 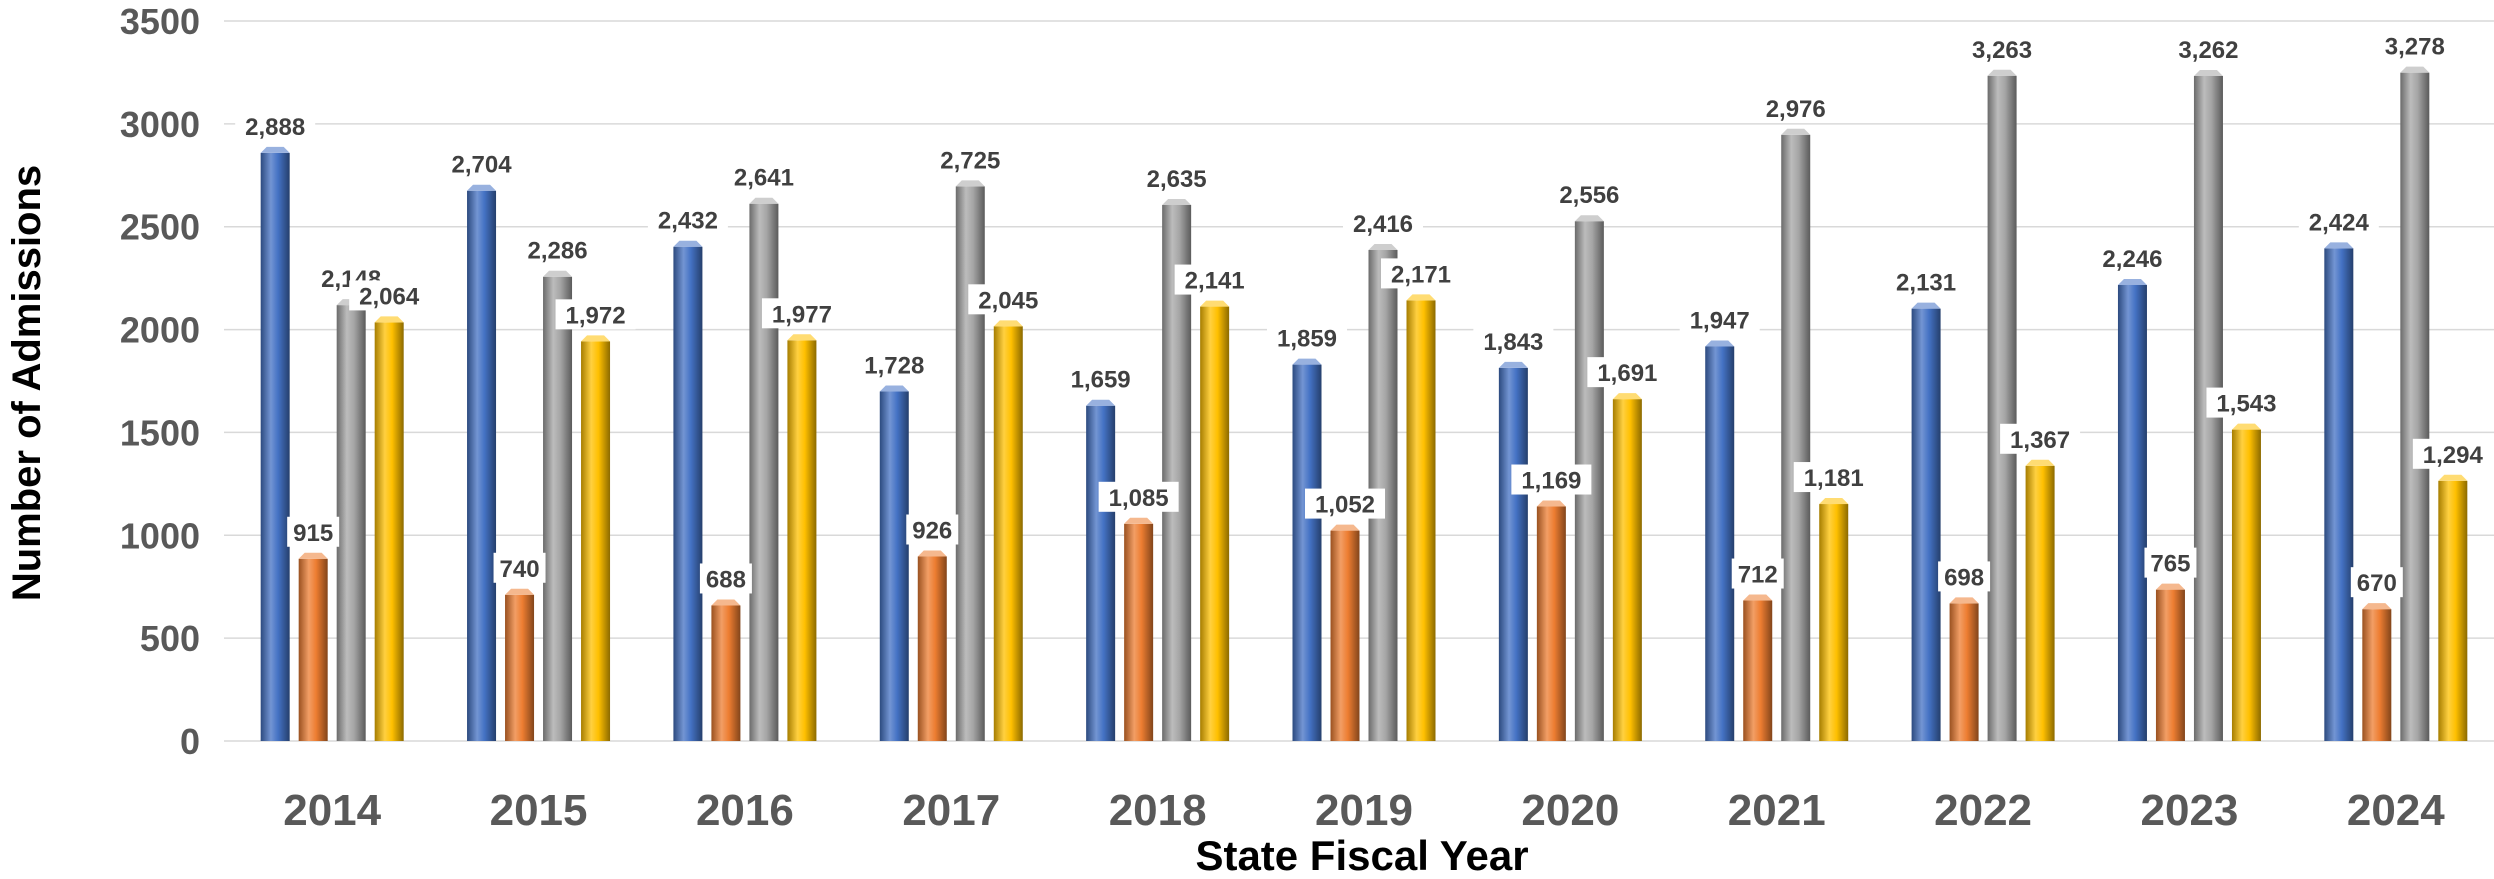 I want to click on data-label: 2,416, so click(x=1383, y=222).